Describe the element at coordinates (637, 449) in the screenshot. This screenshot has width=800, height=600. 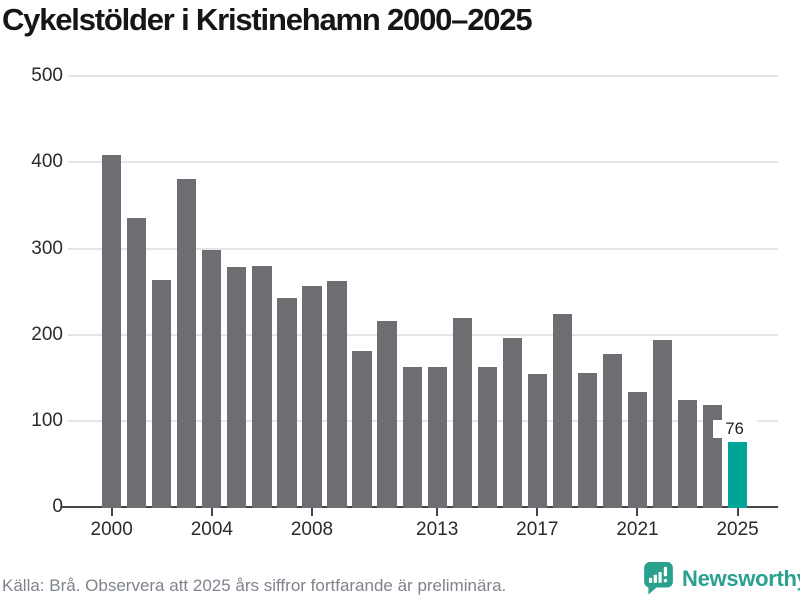
I see `bar-2021` at that location.